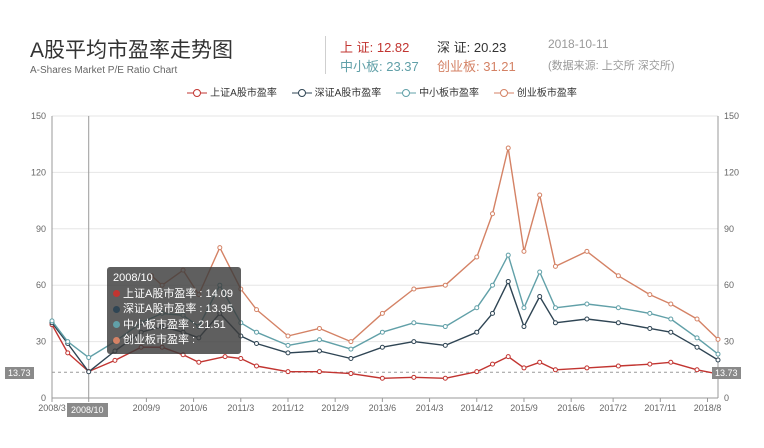 The image size is (764, 448). Describe the element at coordinates (726, 398) in the screenshot. I see `y-tick-label-right: 0` at that location.